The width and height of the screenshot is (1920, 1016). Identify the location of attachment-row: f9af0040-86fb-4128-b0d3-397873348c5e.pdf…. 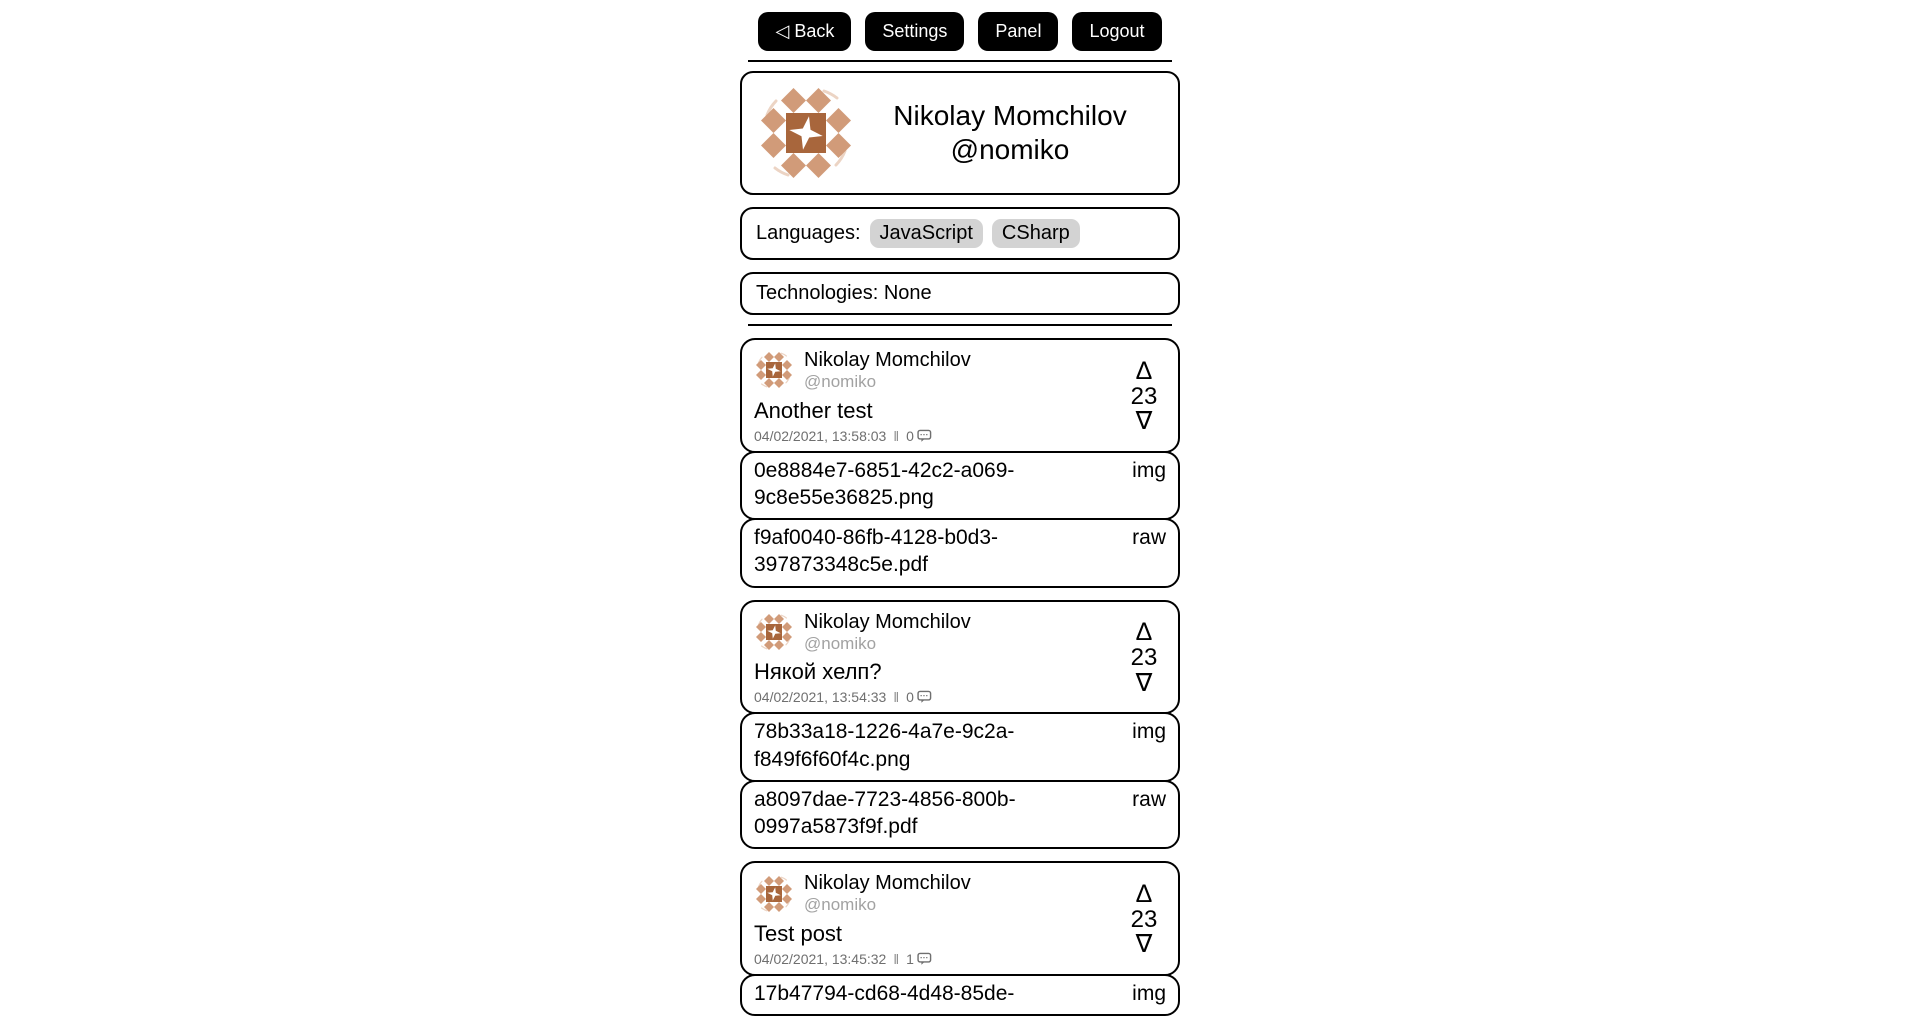
(960, 553).